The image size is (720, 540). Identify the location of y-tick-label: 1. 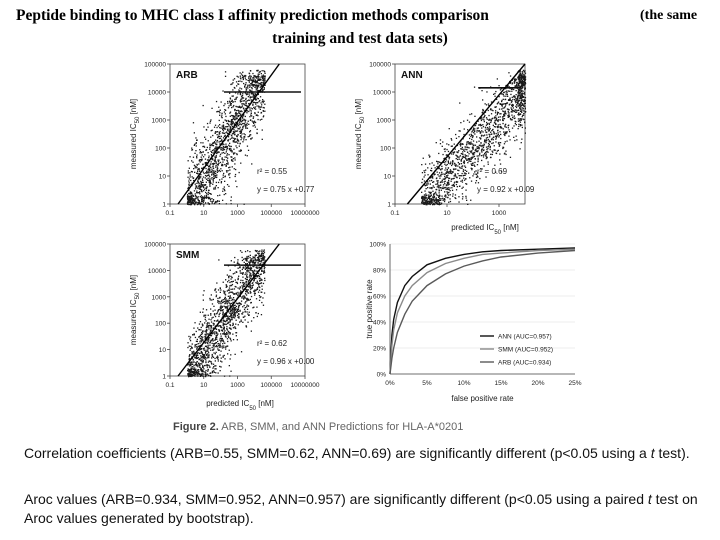
(164, 205).